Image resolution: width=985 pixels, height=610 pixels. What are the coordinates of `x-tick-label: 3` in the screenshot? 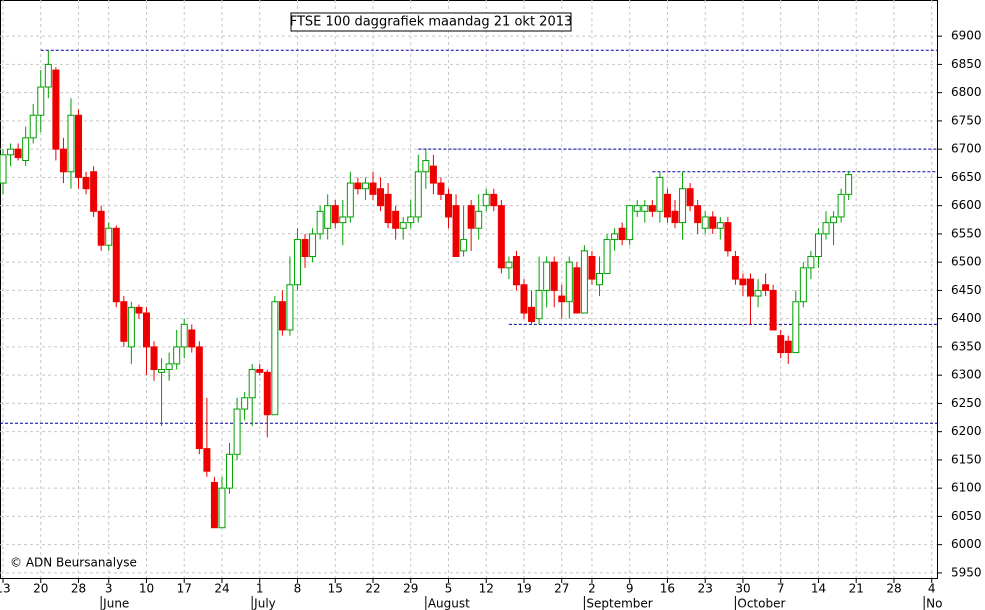 It's located at (109, 589).